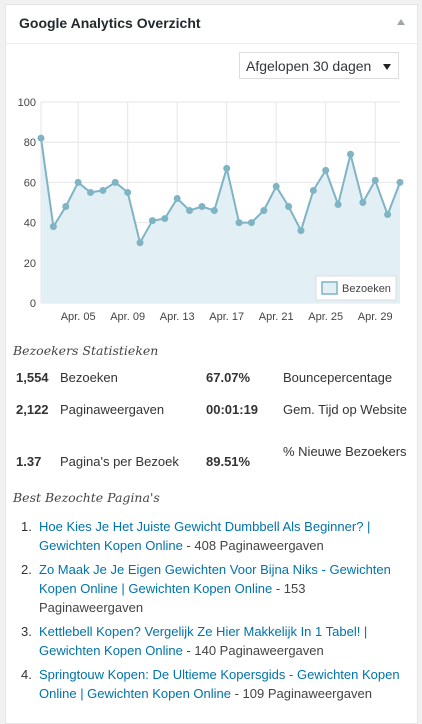 This screenshot has width=422, height=724. What do you see at coordinates (110, 23) in the screenshot?
I see `widget-title: Google Analytics Overzicht` at bounding box center [110, 23].